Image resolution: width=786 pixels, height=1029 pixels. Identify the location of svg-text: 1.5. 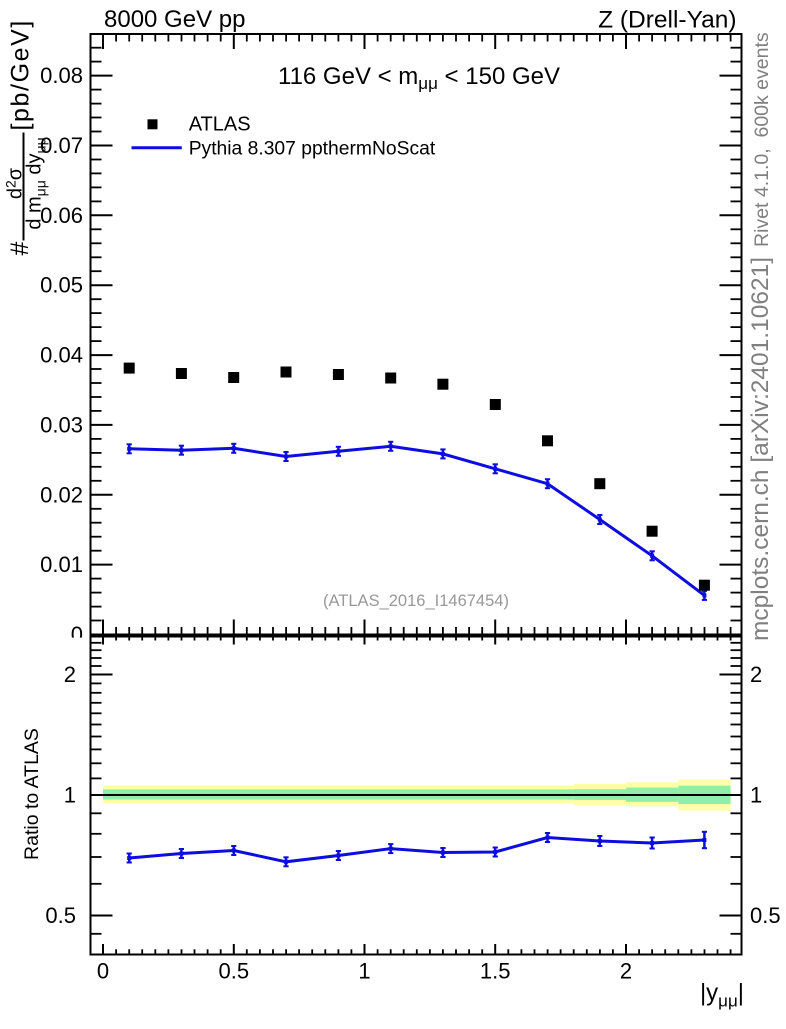
(495, 971).